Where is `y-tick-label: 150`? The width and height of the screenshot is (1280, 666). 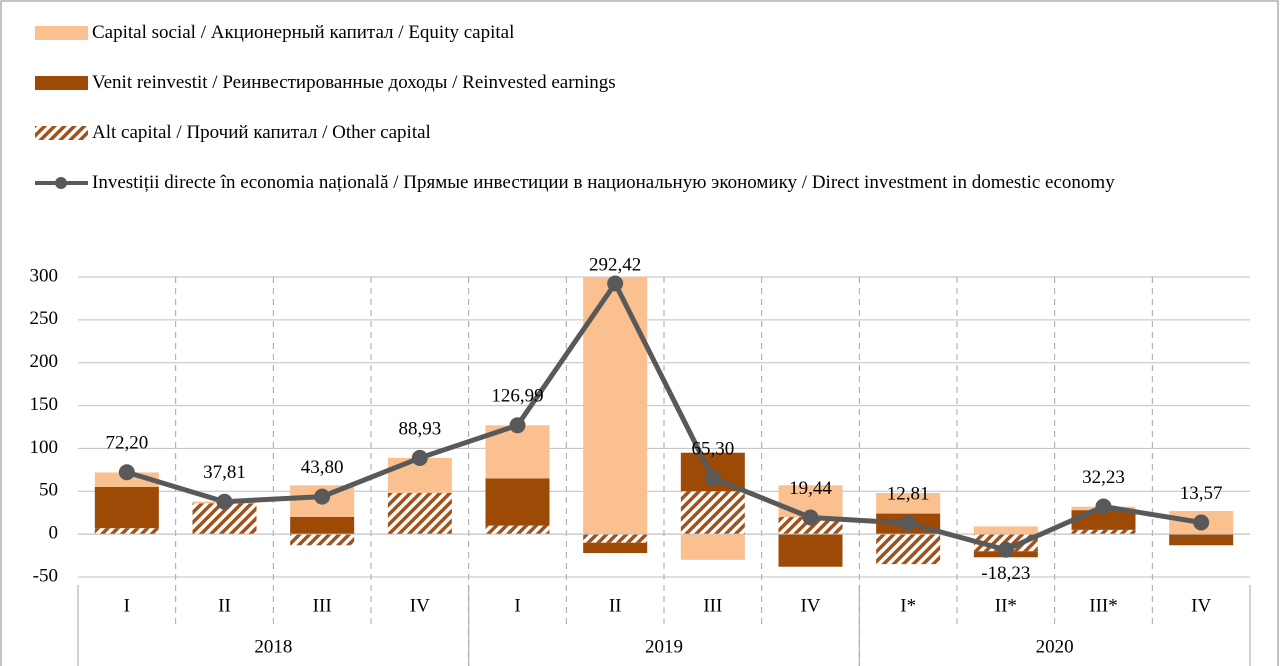 y-tick-label: 150 is located at coordinates (44, 404).